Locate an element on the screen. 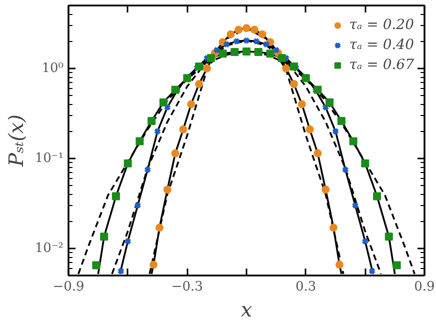 The width and height of the screenshot is (436, 324). y-tick-label: 10⁰ is located at coordinates (53, 68).